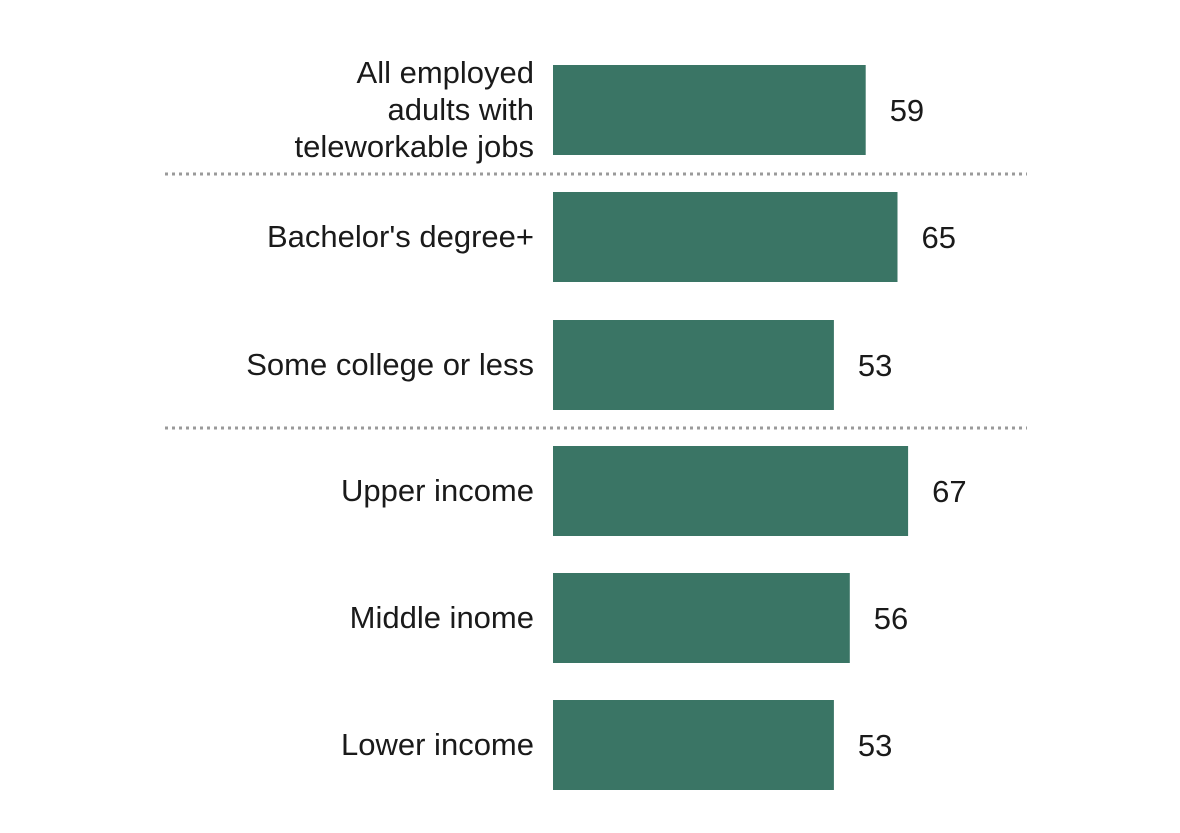 This screenshot has height=833, width=1180. I want to click on value-label: 59, so click(907, 110).